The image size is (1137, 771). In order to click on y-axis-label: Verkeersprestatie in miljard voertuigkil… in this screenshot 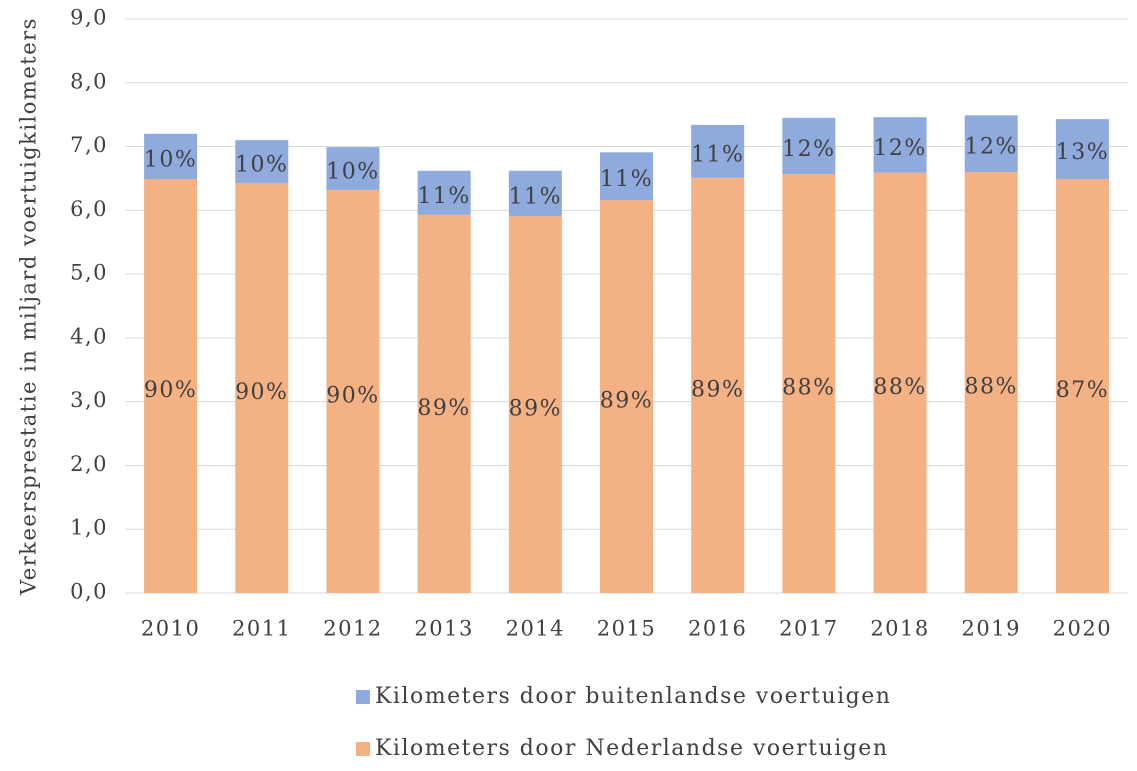, I will do `click(29, 306)`.